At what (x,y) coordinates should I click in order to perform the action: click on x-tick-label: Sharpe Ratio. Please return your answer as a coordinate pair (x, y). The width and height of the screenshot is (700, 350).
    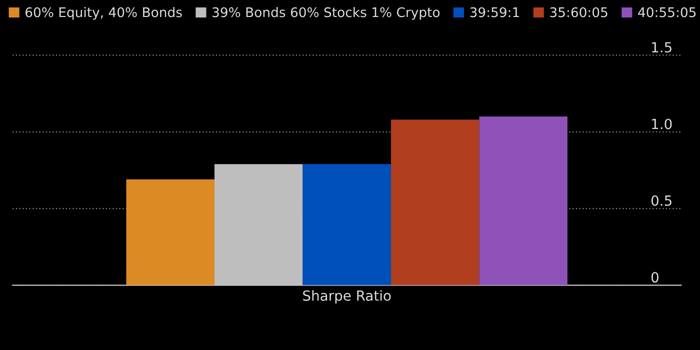
    Looking at the image, I should click on (347, 297).